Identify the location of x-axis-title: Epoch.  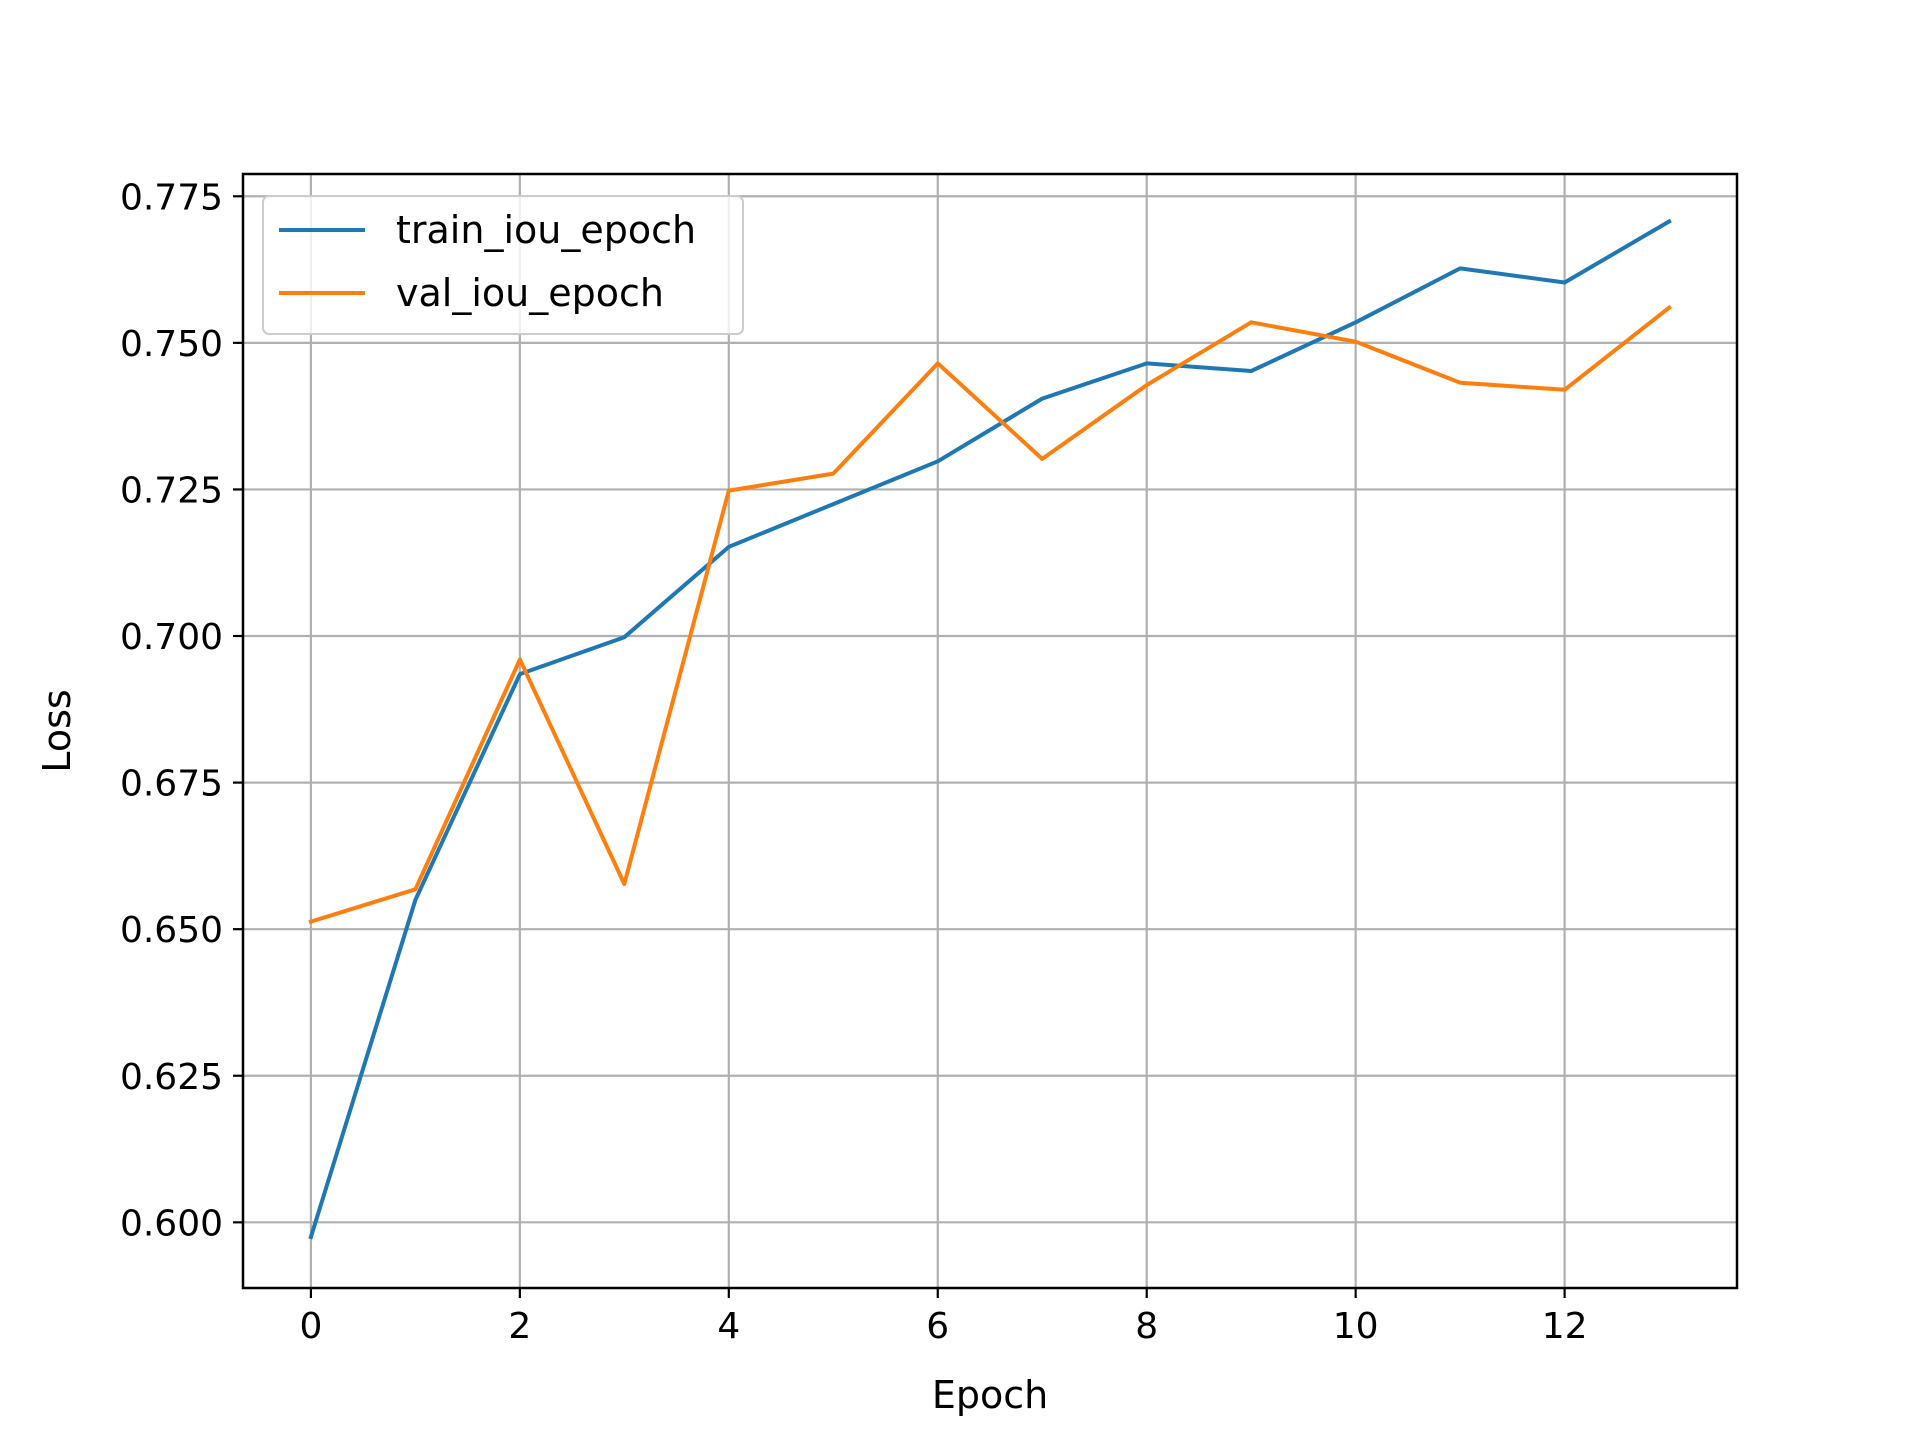
(990, 1395).